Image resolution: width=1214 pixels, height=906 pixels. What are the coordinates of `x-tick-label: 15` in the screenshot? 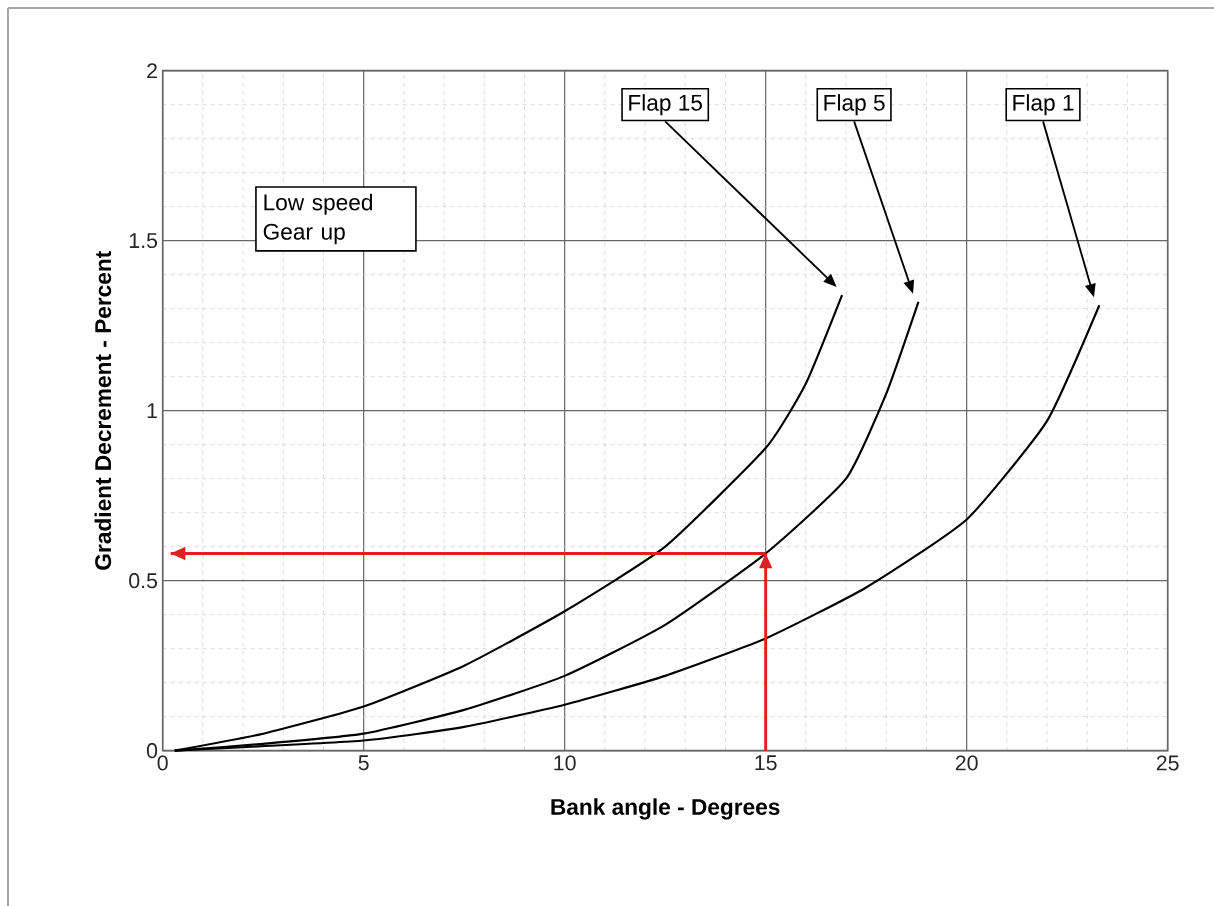 It's located at (766, 763).